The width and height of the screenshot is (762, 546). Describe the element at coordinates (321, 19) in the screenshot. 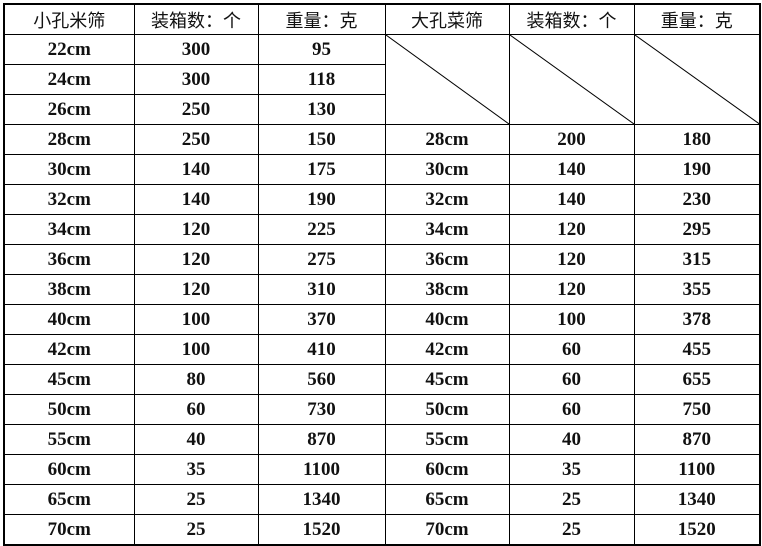

I see `header-small-weight: 重量：克` at that location.